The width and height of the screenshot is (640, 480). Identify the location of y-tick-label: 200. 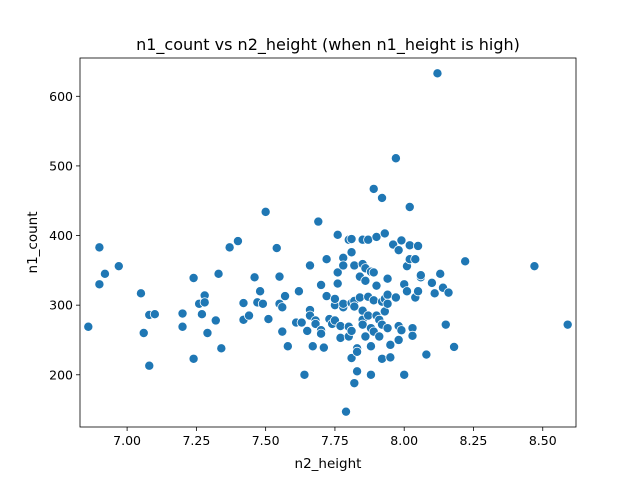
(61, 374).